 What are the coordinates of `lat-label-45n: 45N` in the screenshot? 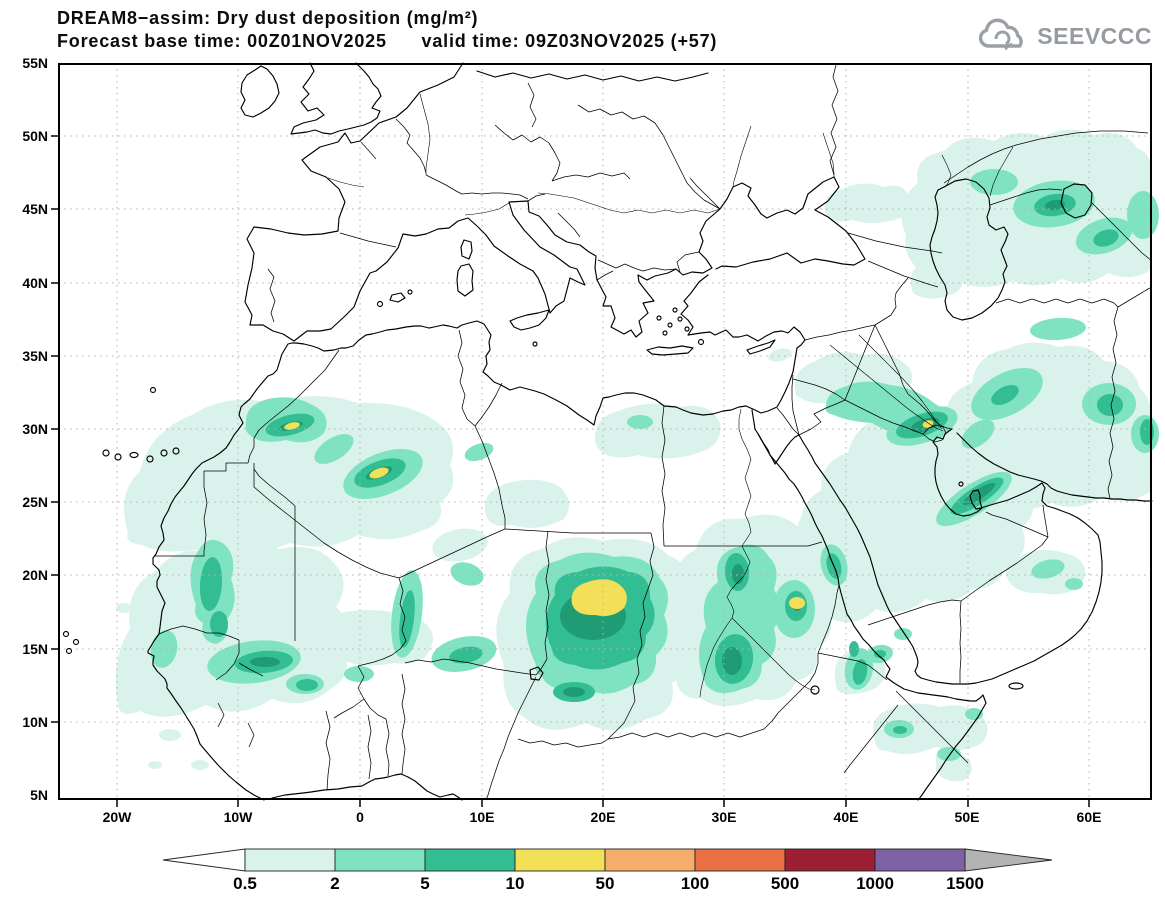 It's located at (35, 209).